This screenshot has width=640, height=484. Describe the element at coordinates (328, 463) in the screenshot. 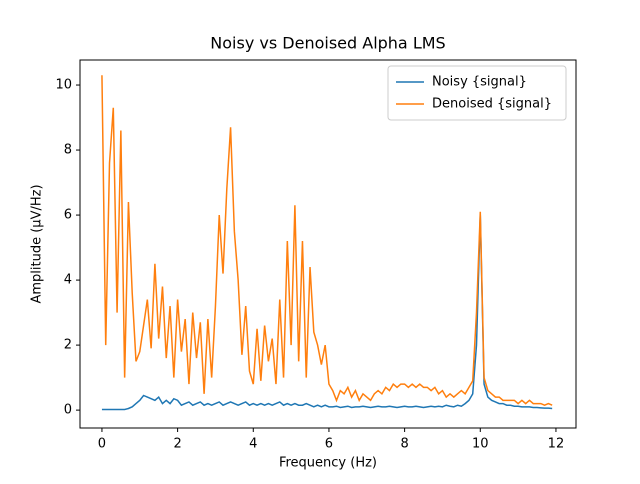

I see `x-axis-label: Frequency (Hz)` at that location.